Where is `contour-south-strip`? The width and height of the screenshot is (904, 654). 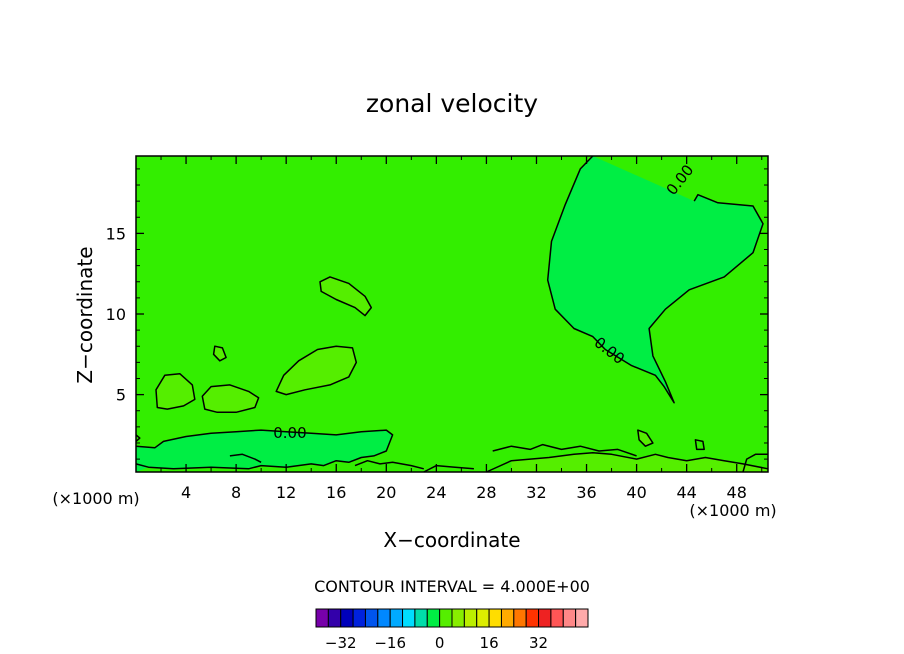
contour-south-strip is located at coordinates (627, 462).